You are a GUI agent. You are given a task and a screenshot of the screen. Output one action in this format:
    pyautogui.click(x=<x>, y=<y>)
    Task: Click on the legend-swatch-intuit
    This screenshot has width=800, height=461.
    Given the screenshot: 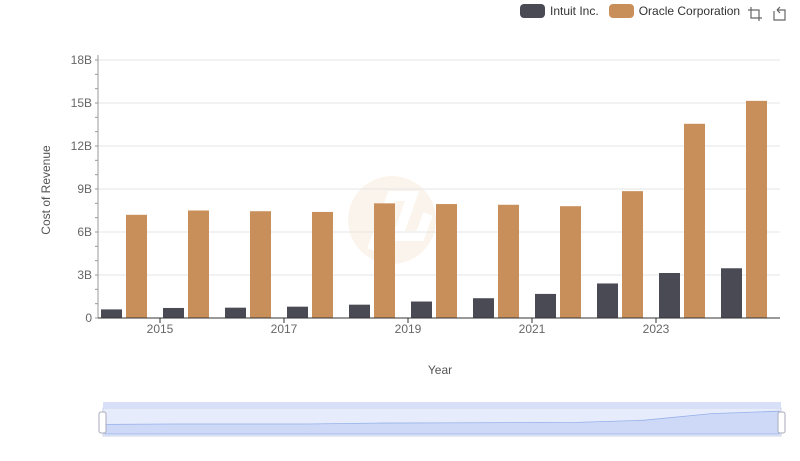 What is the action you would take?
    pyautogui.click(x=532, y=11)
    